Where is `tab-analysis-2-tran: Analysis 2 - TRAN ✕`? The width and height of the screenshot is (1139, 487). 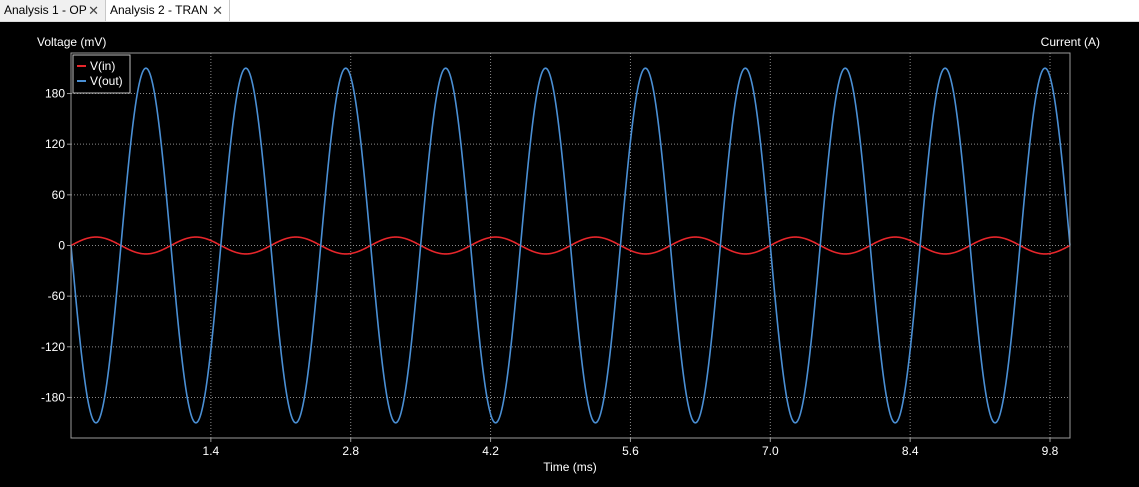
tab-analysis-2-tran: Analysis 2 - TRAN ✕ is located at coordinates (167, 10).